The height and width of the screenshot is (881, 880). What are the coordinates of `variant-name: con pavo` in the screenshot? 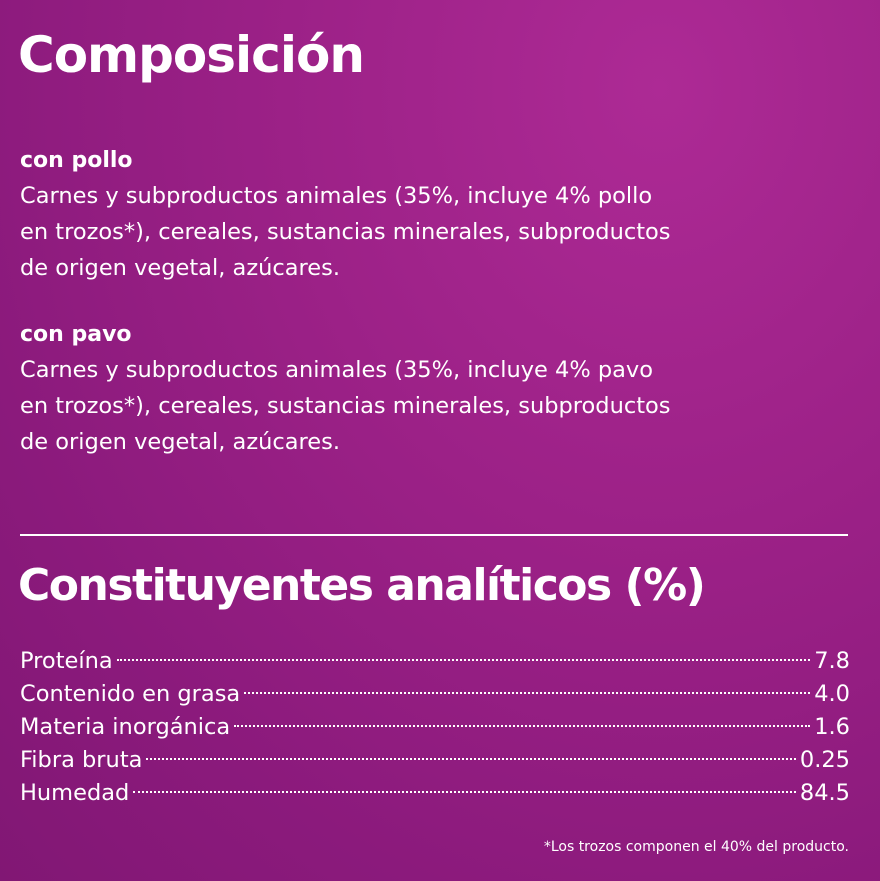 It's located at (76, 334).